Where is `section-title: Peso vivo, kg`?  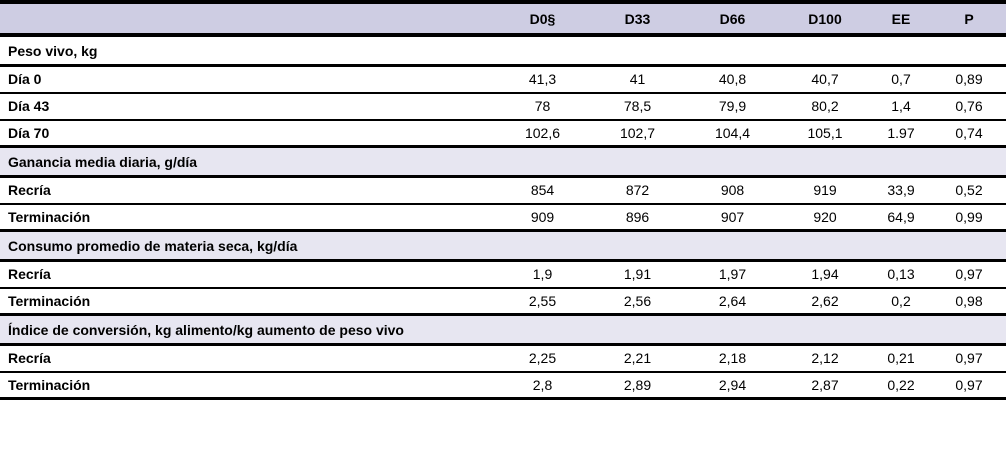
section-title: Peso vivo, kg is located at coordinates (503, 50).